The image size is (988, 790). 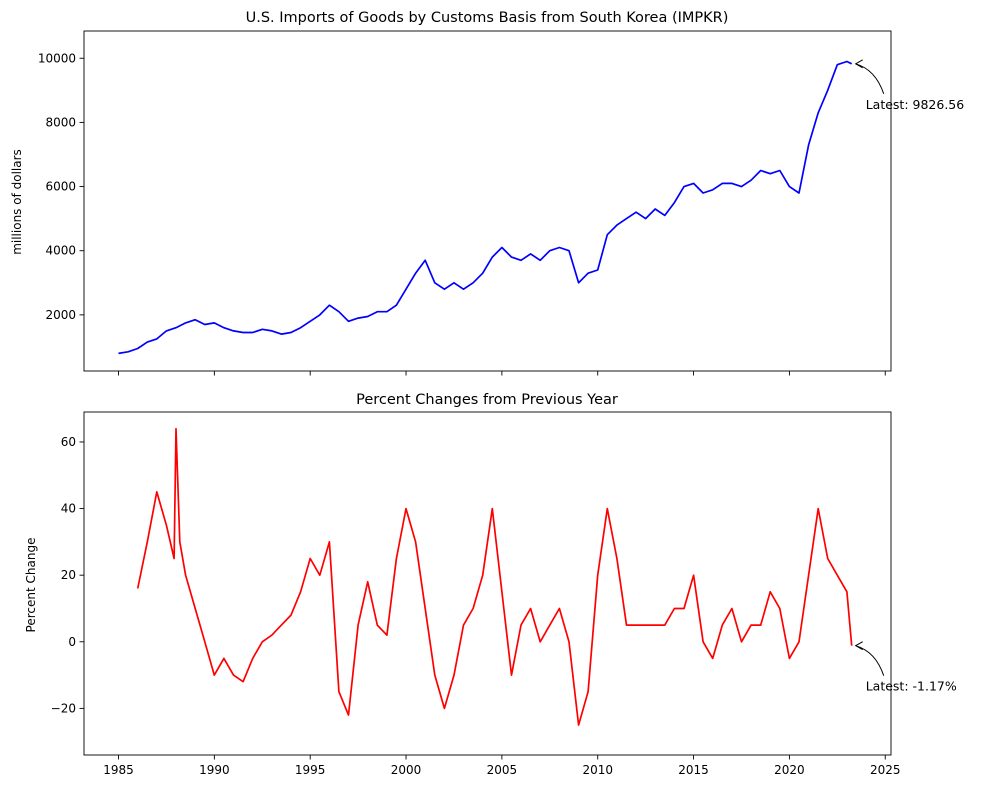 I want to click on y-tick-label: 0, so click(x=72, y=642).